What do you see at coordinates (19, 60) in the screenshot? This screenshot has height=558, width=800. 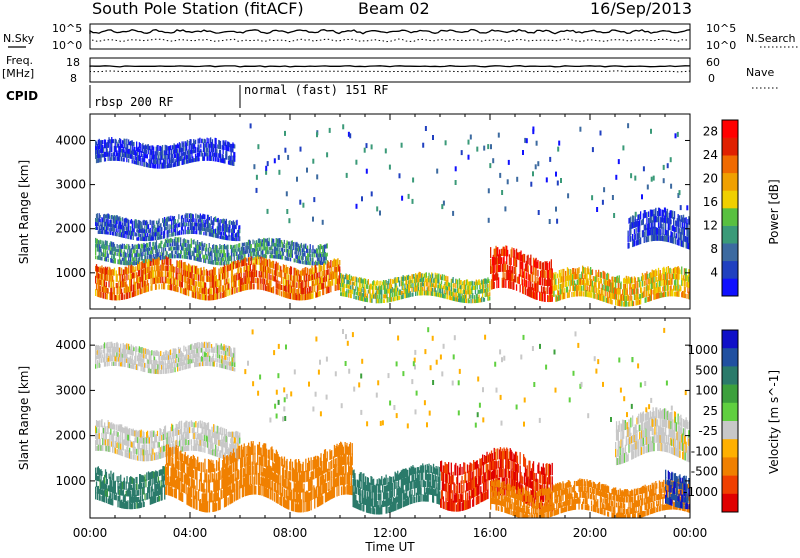 I see `freq-label: Freq.` at bounding box center [19, 60].